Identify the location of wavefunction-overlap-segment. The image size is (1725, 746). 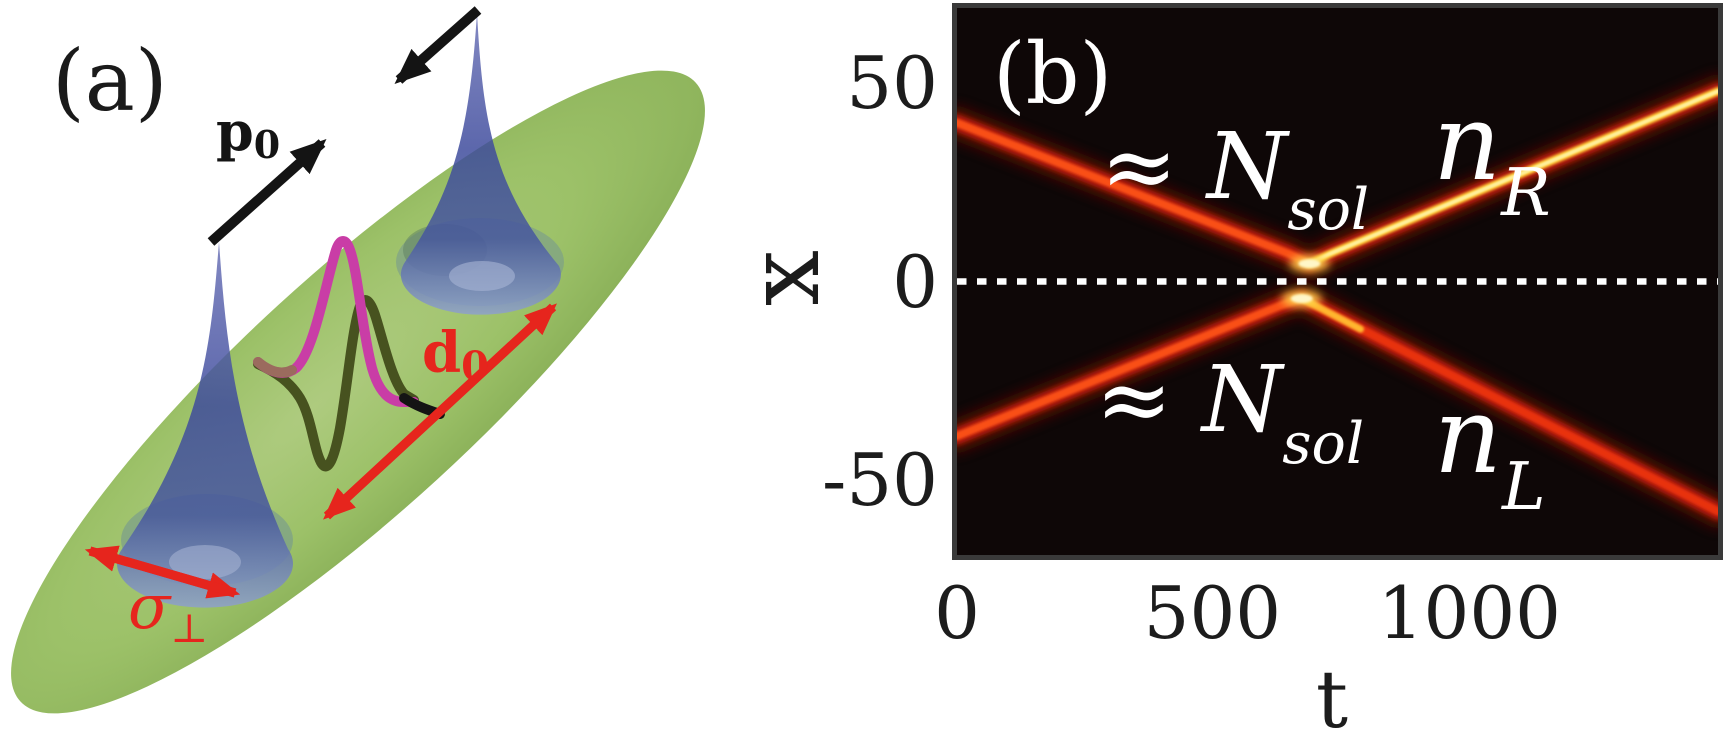
(275, 367).